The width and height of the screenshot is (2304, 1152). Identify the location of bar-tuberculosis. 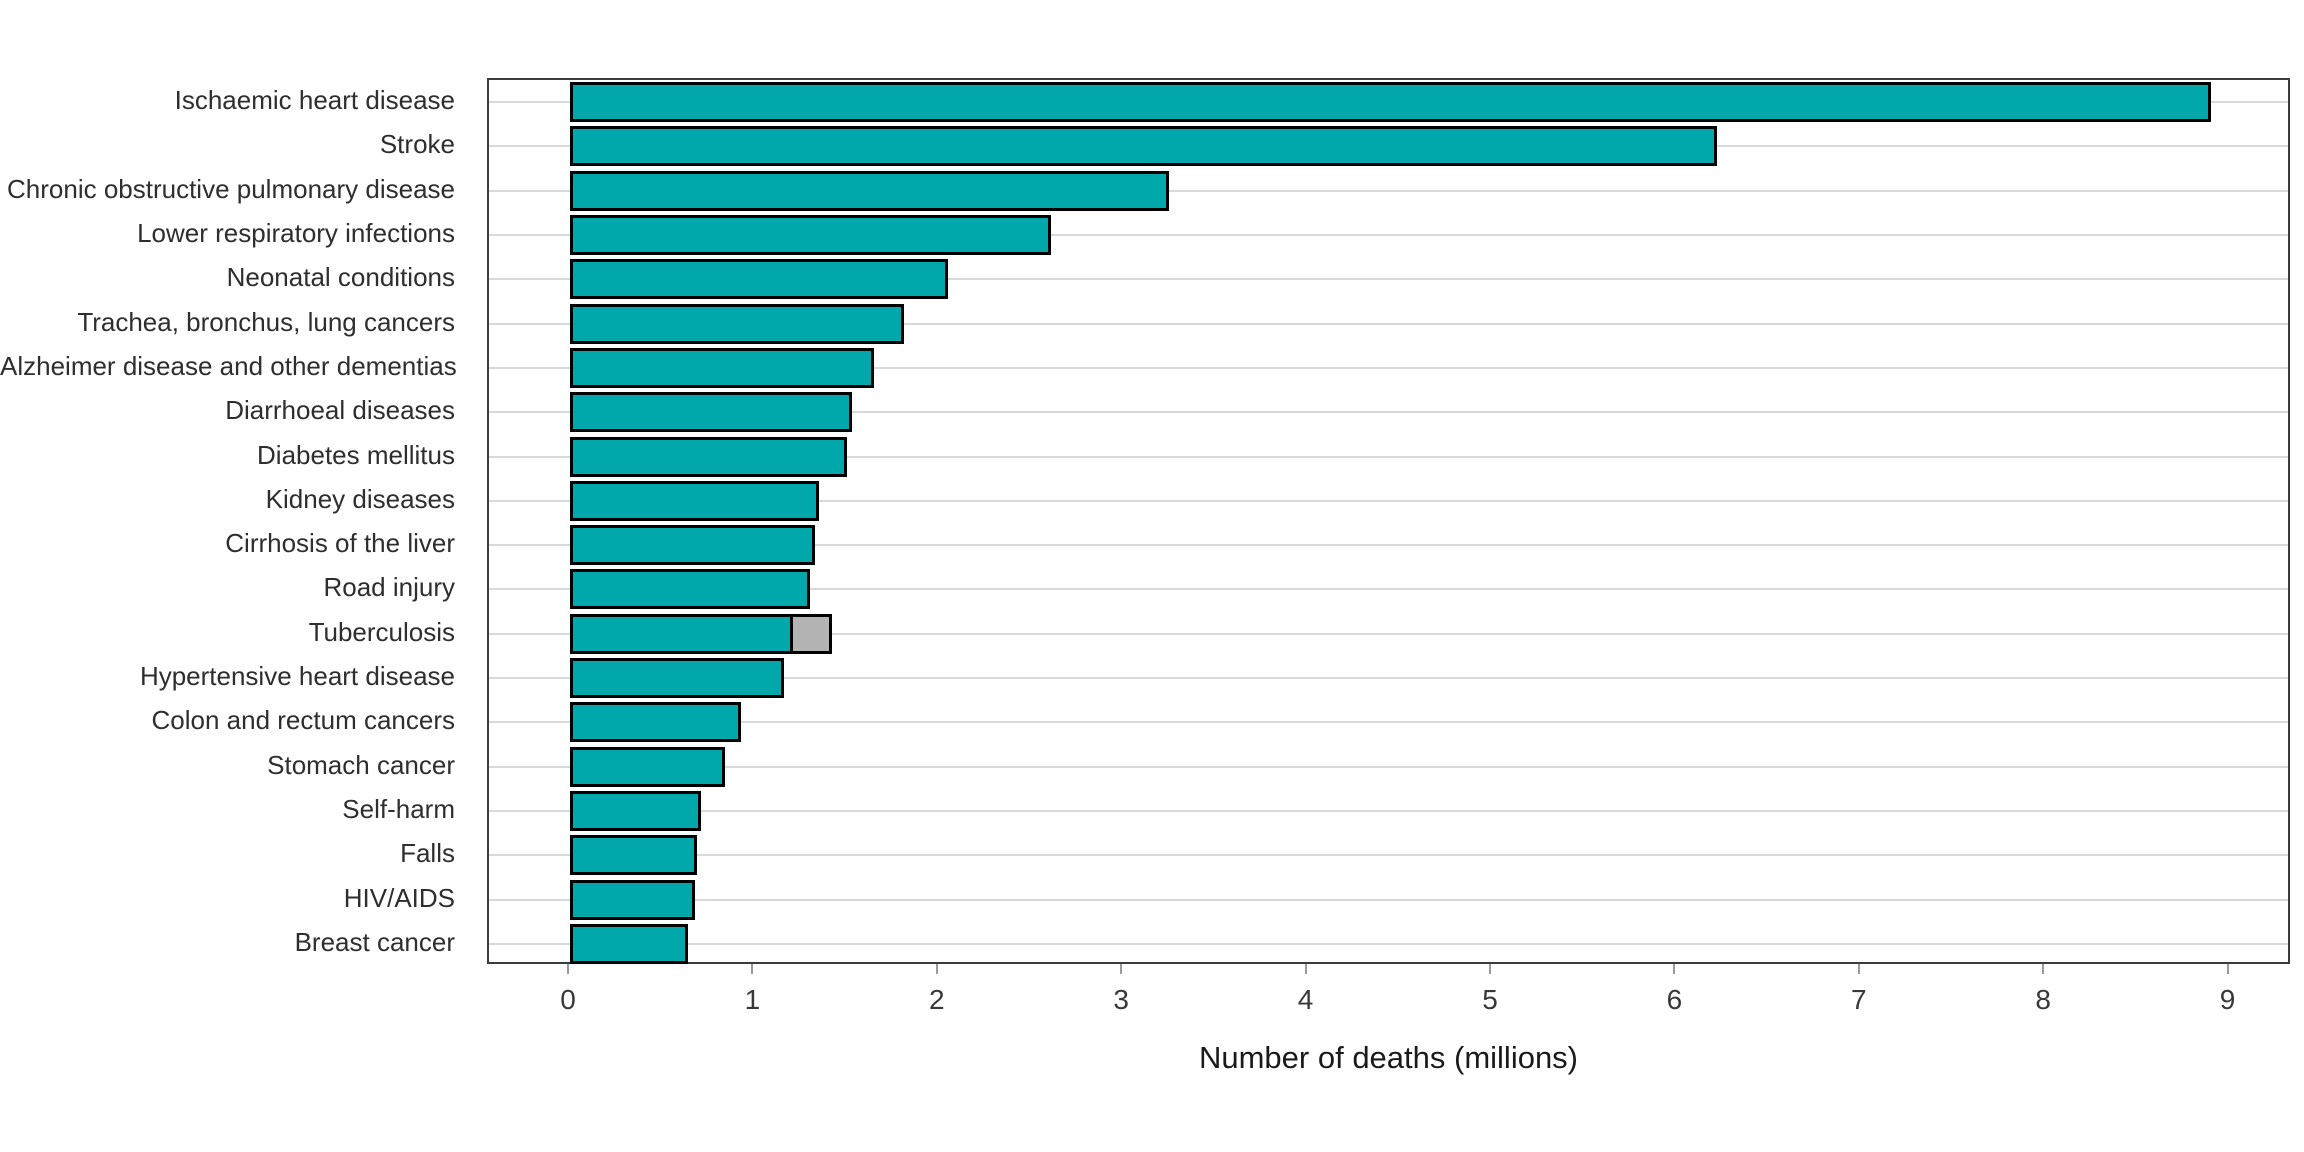
(681, 633).